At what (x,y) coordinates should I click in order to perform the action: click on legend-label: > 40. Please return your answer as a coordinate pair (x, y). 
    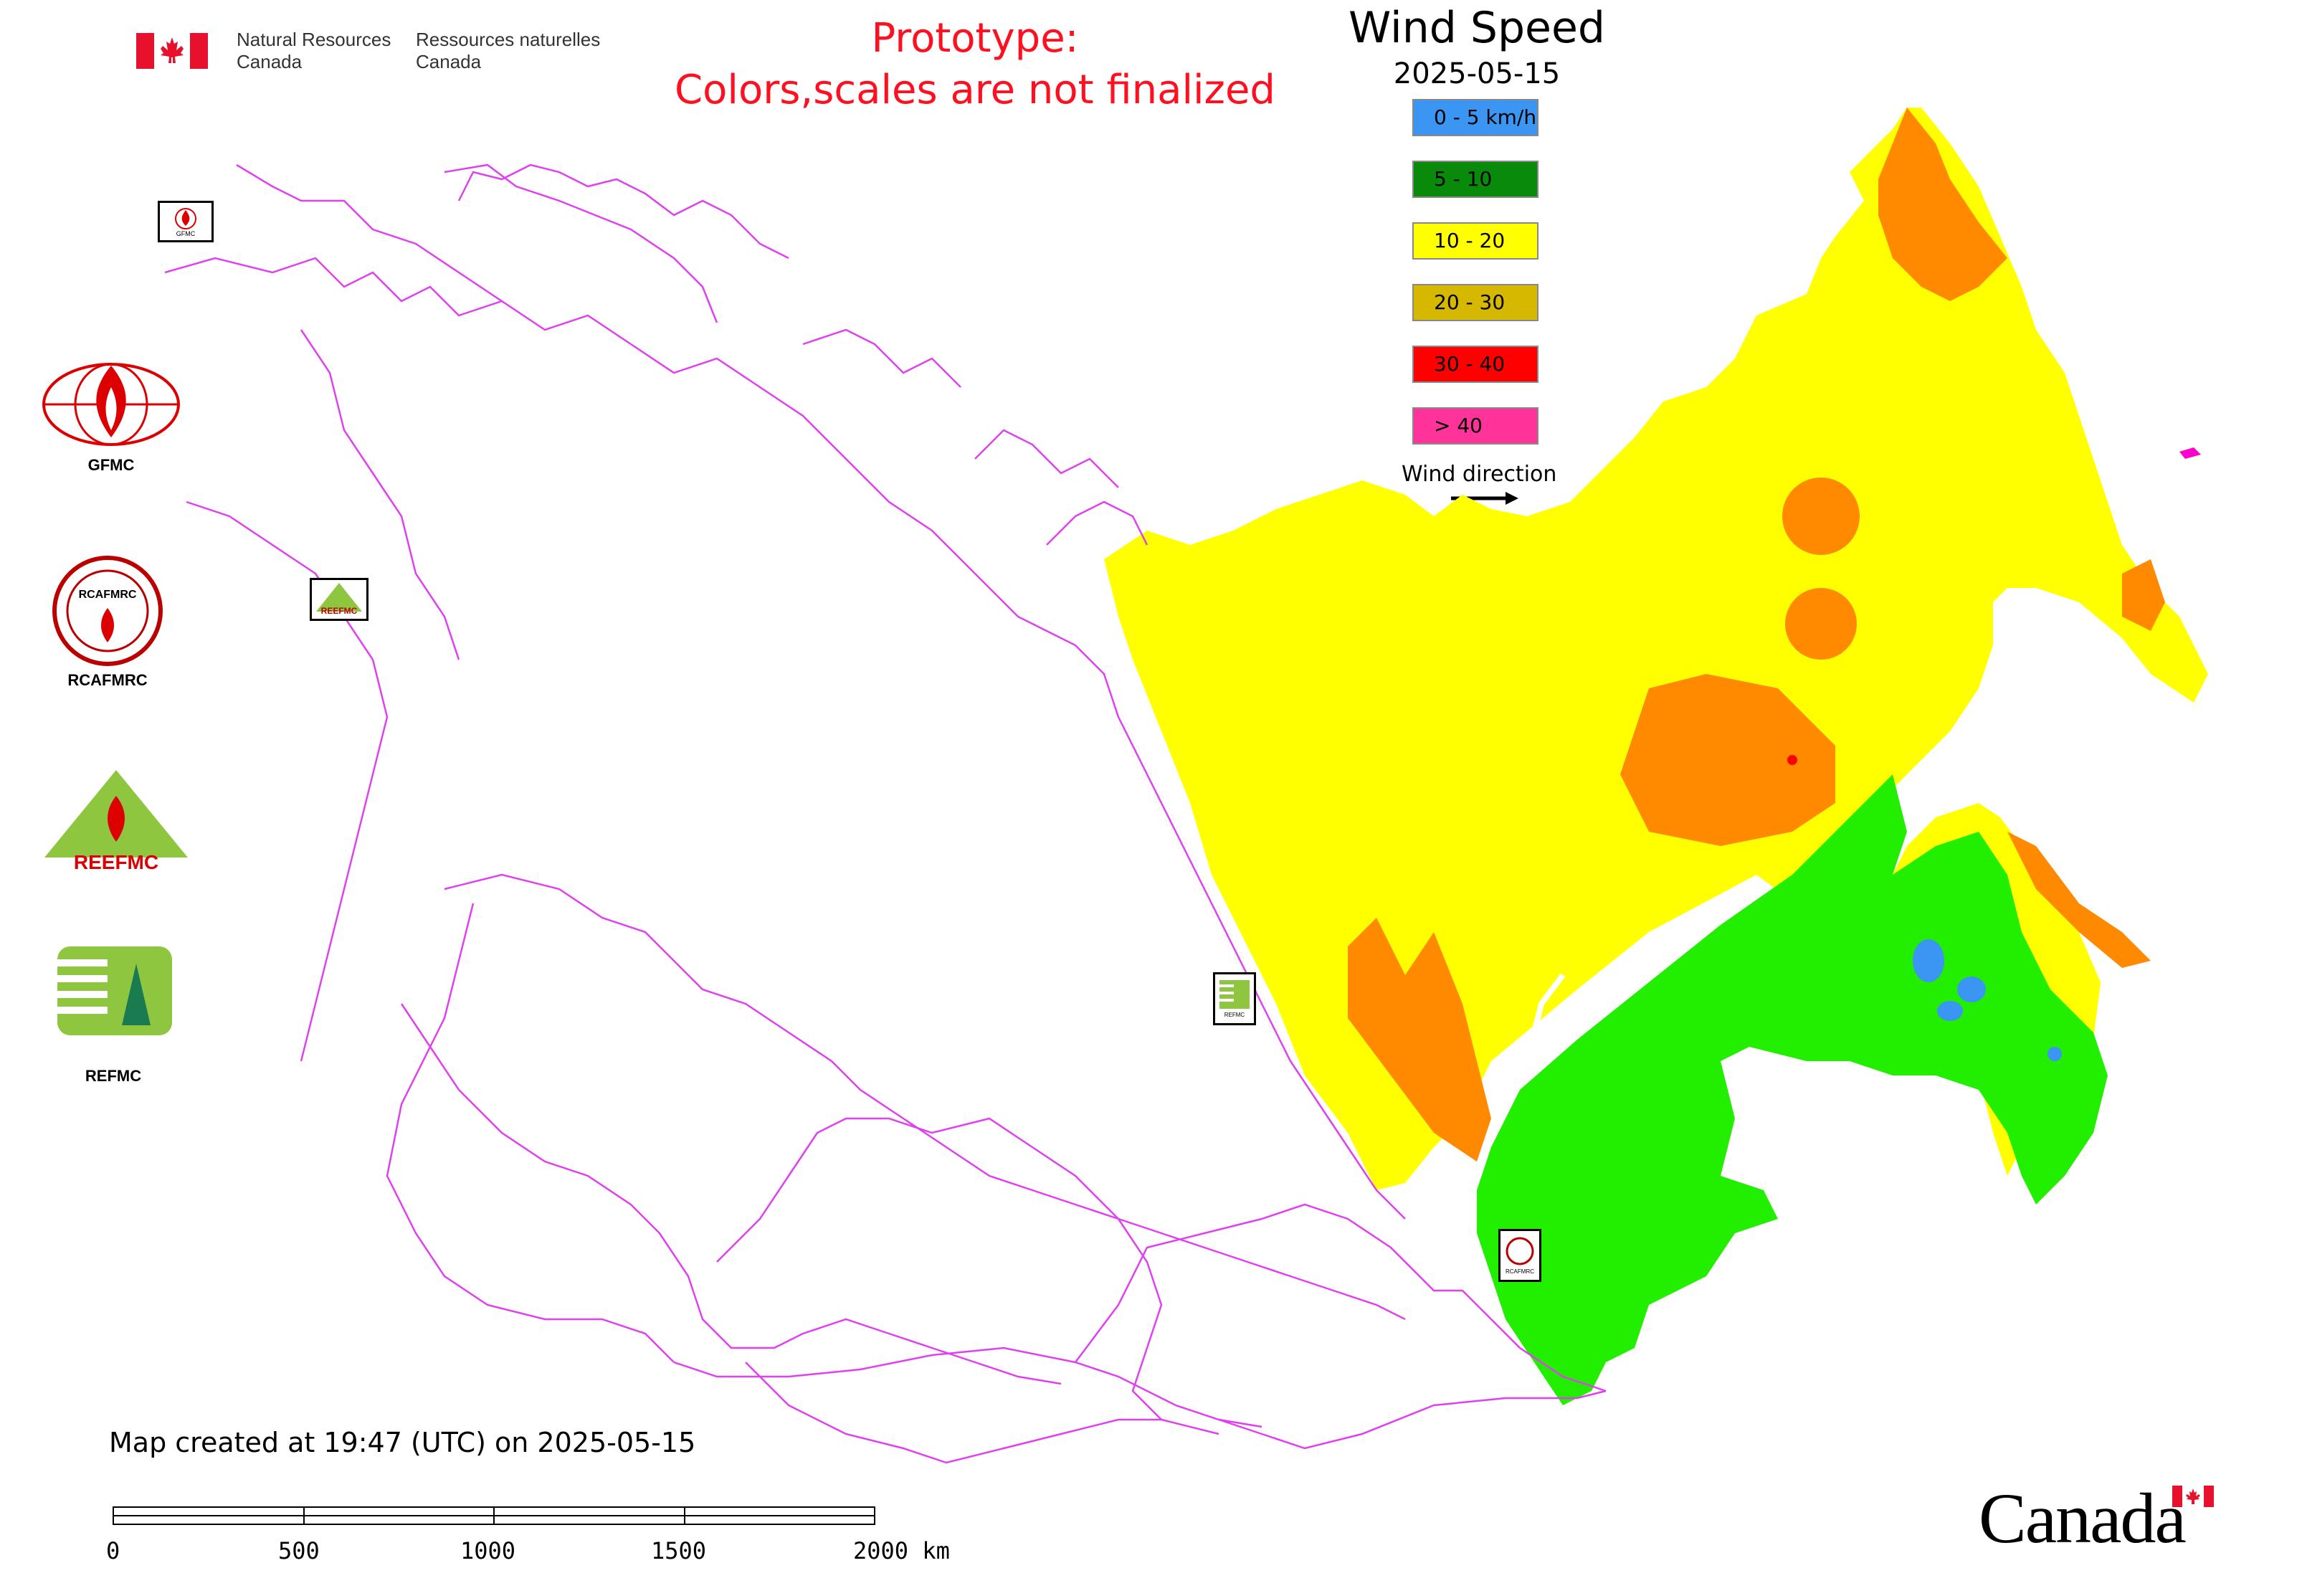
    Looking at the image, I should click on (1459, 425).